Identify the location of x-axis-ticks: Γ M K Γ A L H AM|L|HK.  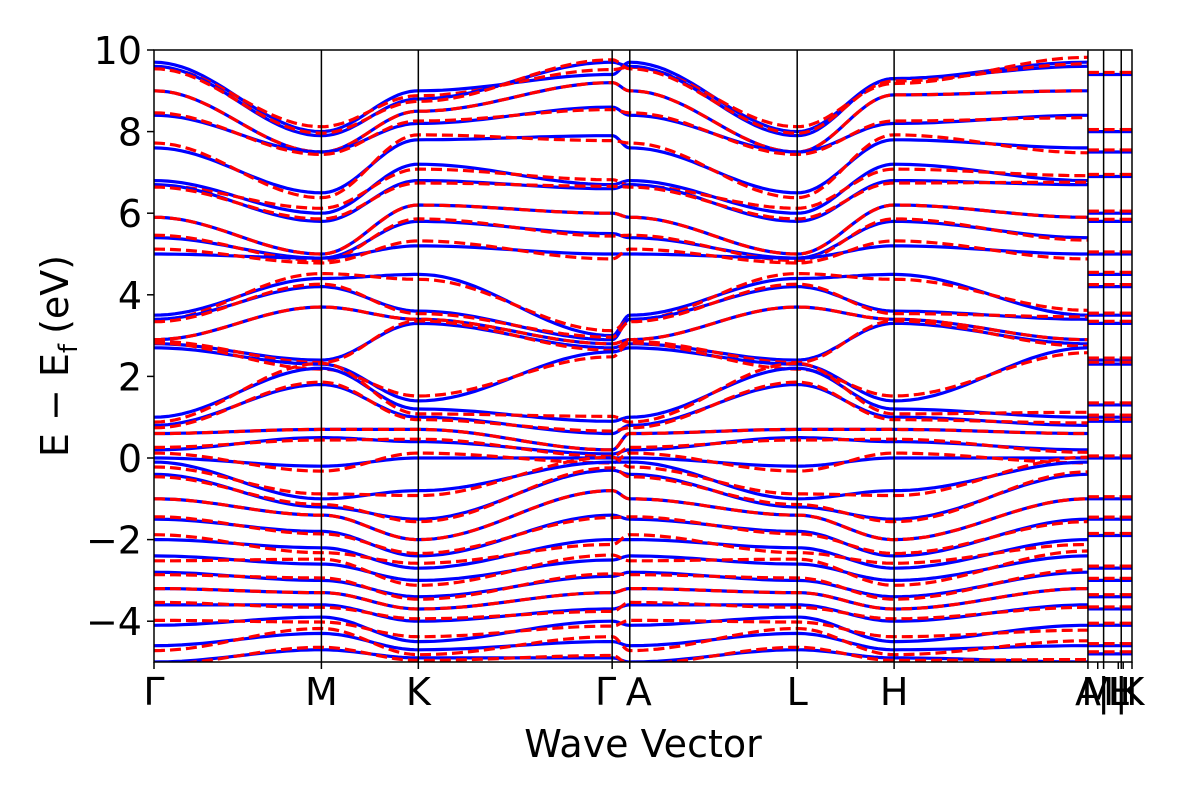
(644, 688).